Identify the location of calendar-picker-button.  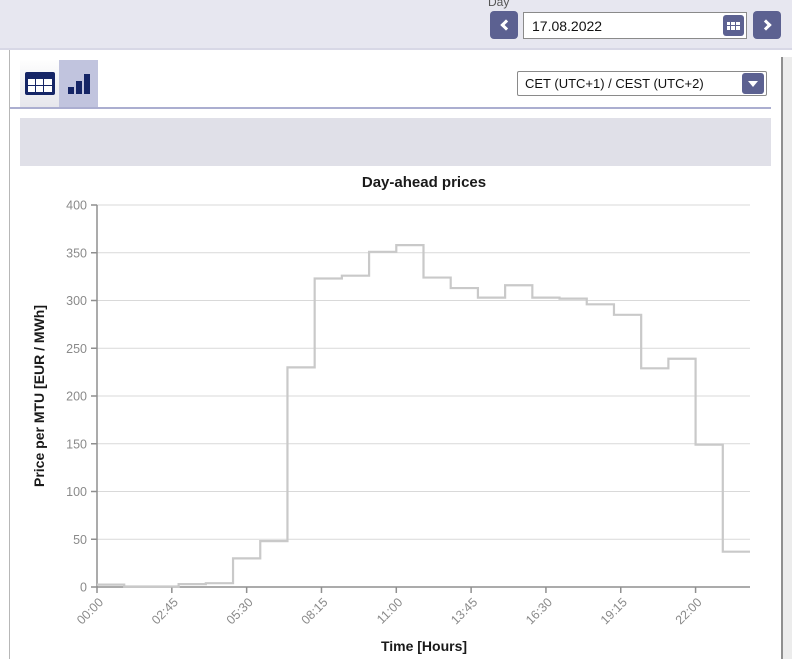
(733, 25).